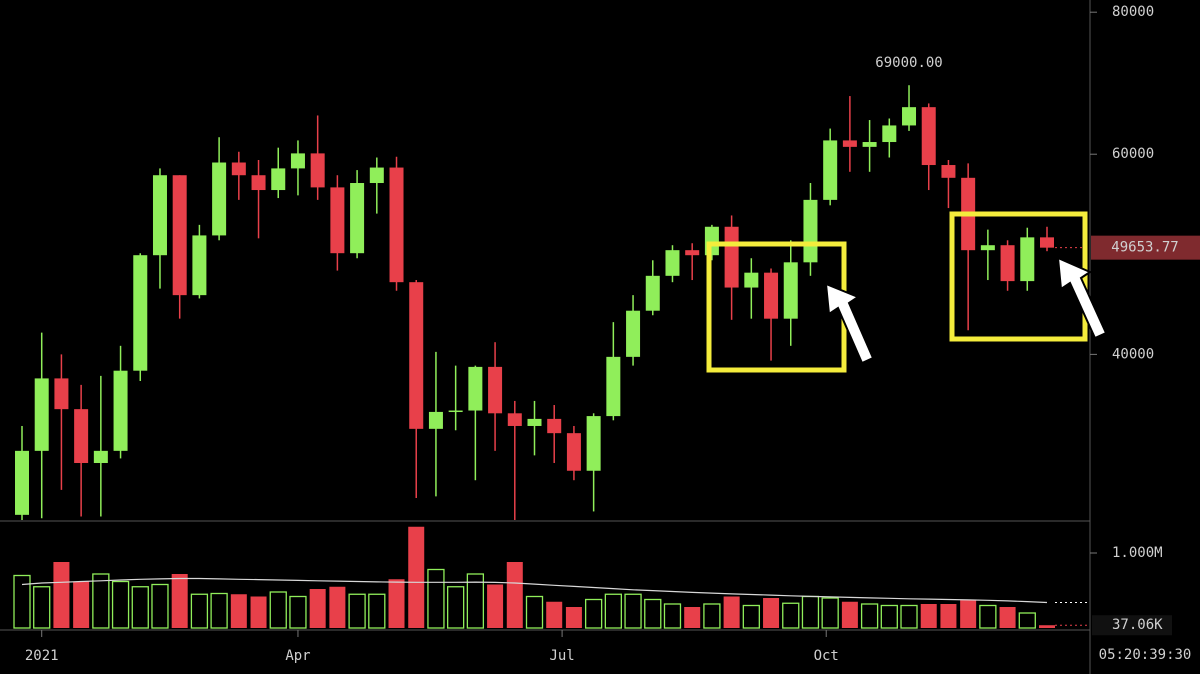  Describe the element at coordinates (1145, 655) in the screenshot. I see `timer: 05:20:39:30` at that location.